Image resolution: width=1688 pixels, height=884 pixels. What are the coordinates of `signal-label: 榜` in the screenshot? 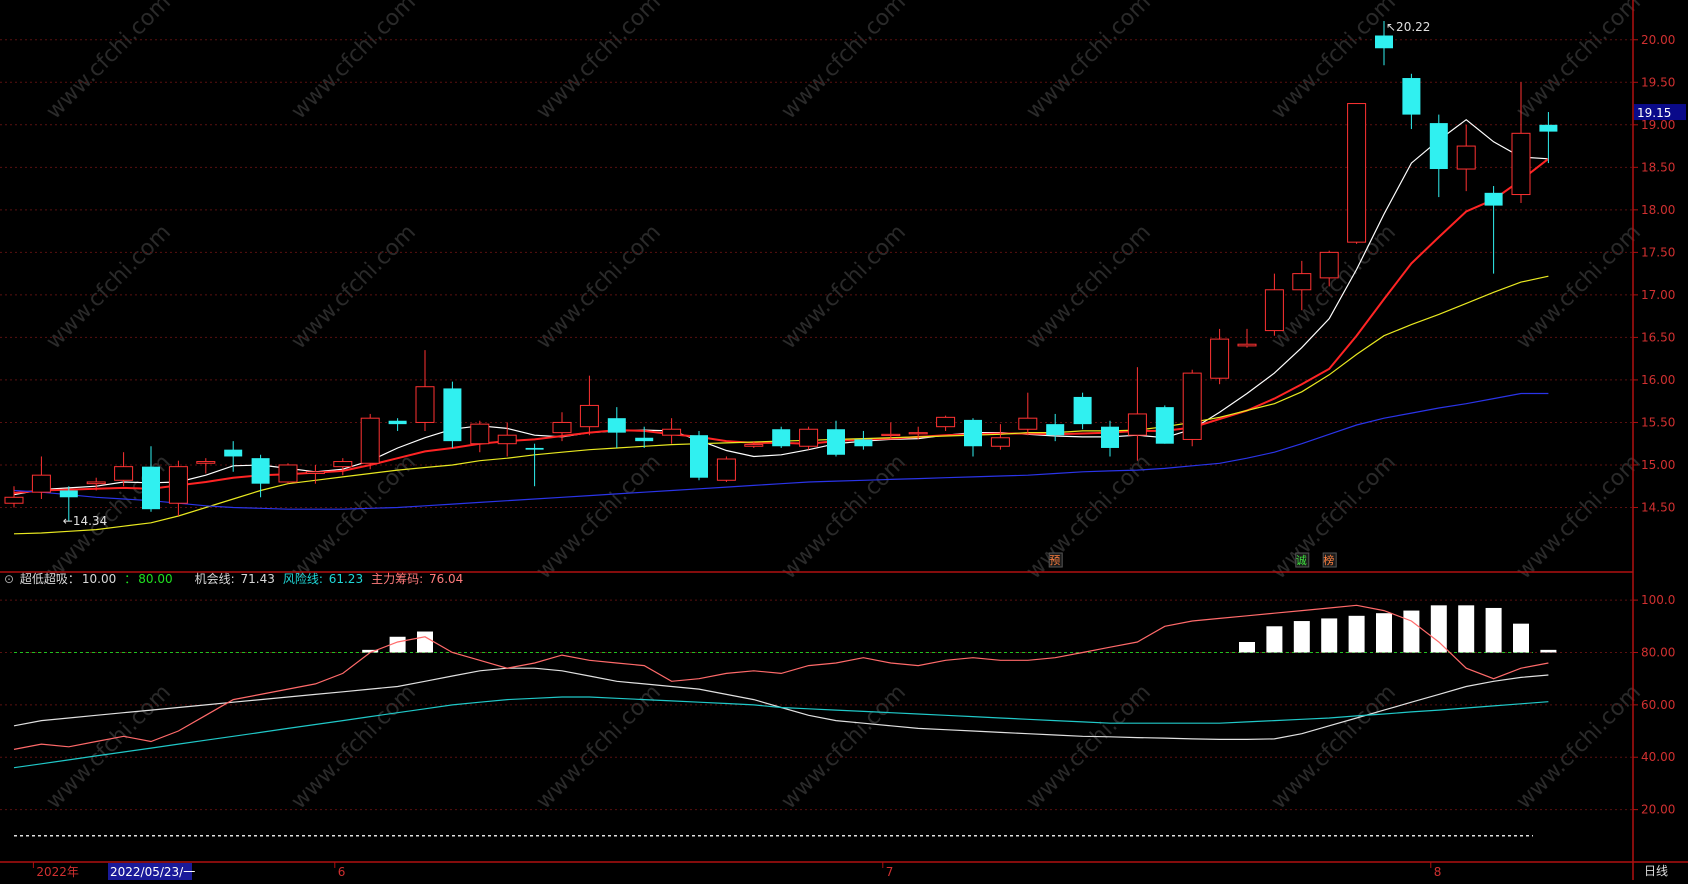 It's located at (1328, 560).